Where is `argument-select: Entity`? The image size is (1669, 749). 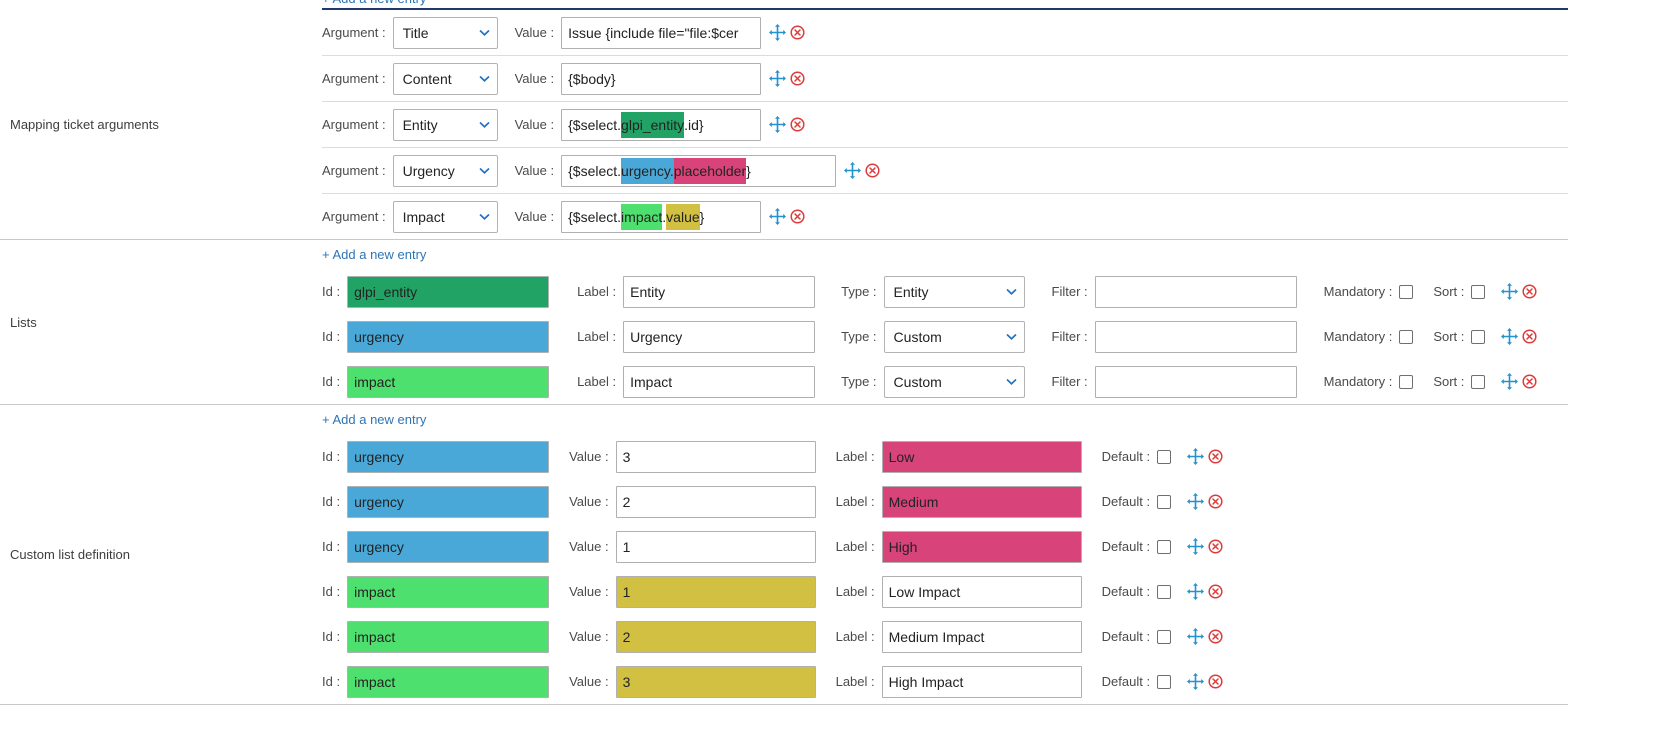 argument-select: Entity is located at coordinates (445, 124).